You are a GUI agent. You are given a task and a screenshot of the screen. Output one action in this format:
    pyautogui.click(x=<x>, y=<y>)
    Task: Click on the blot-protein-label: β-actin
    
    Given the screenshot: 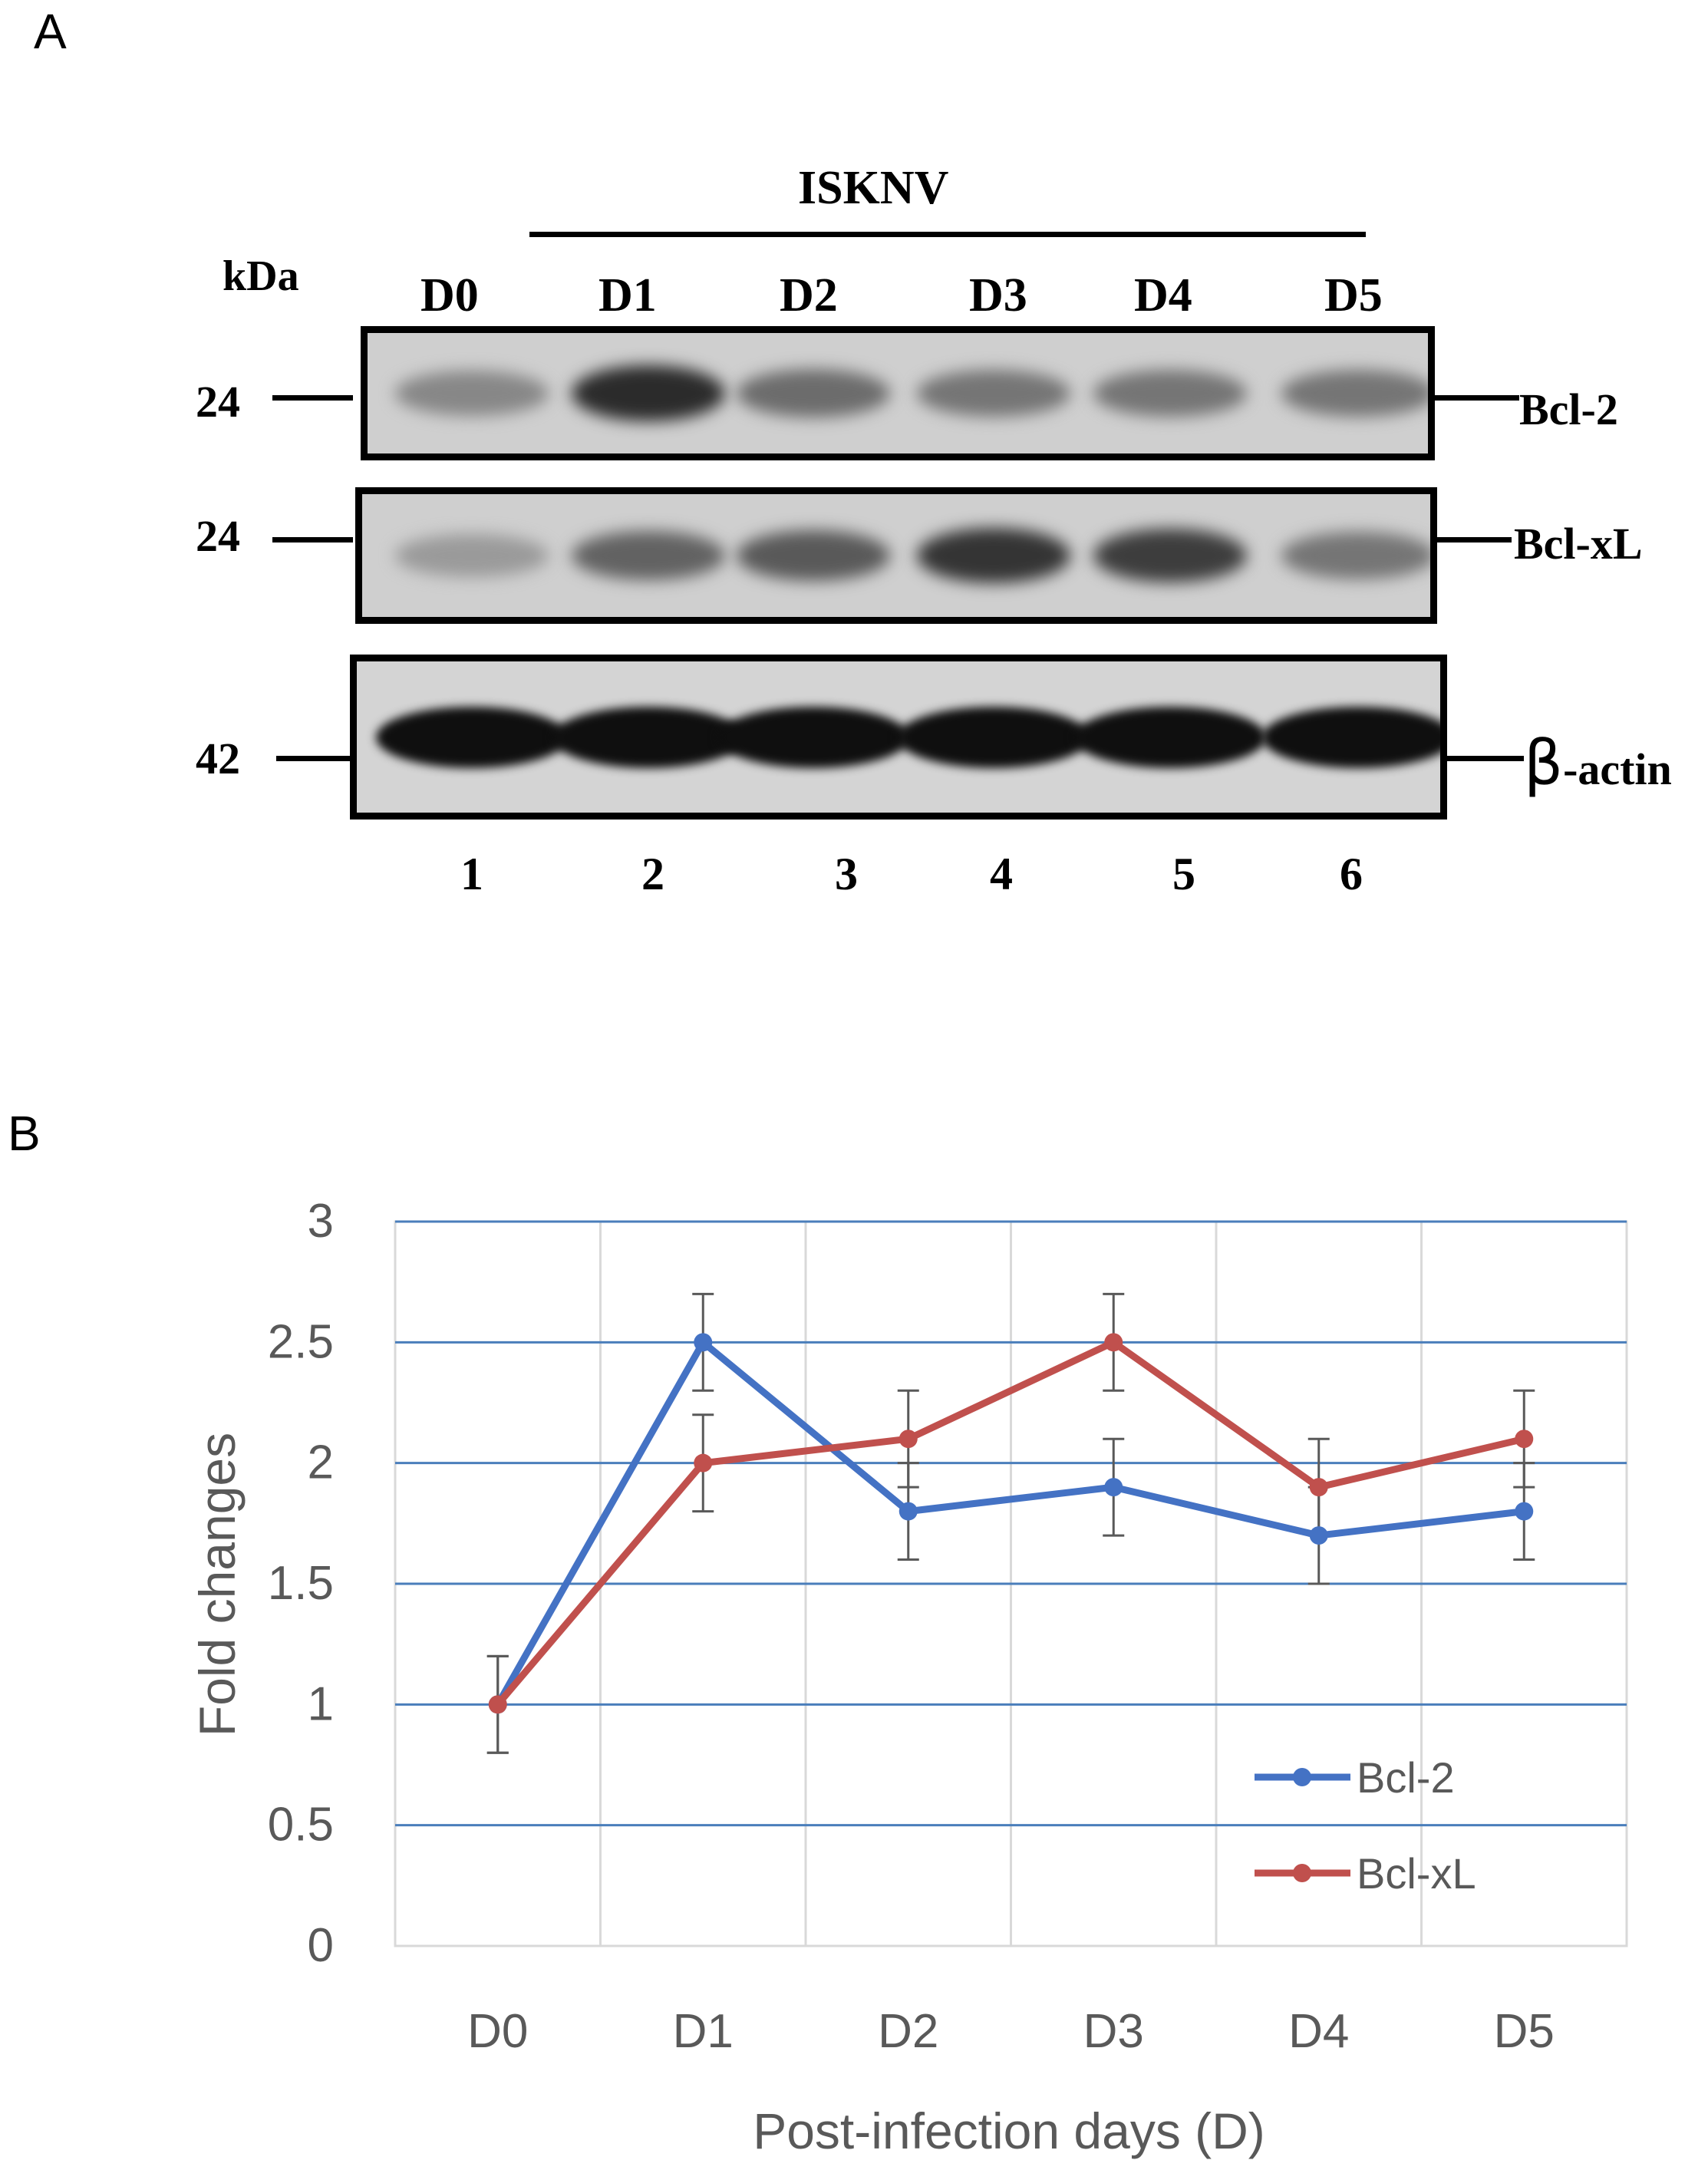 What is the action you would take?
    pyautogui.click(x=1598, y=763)
    